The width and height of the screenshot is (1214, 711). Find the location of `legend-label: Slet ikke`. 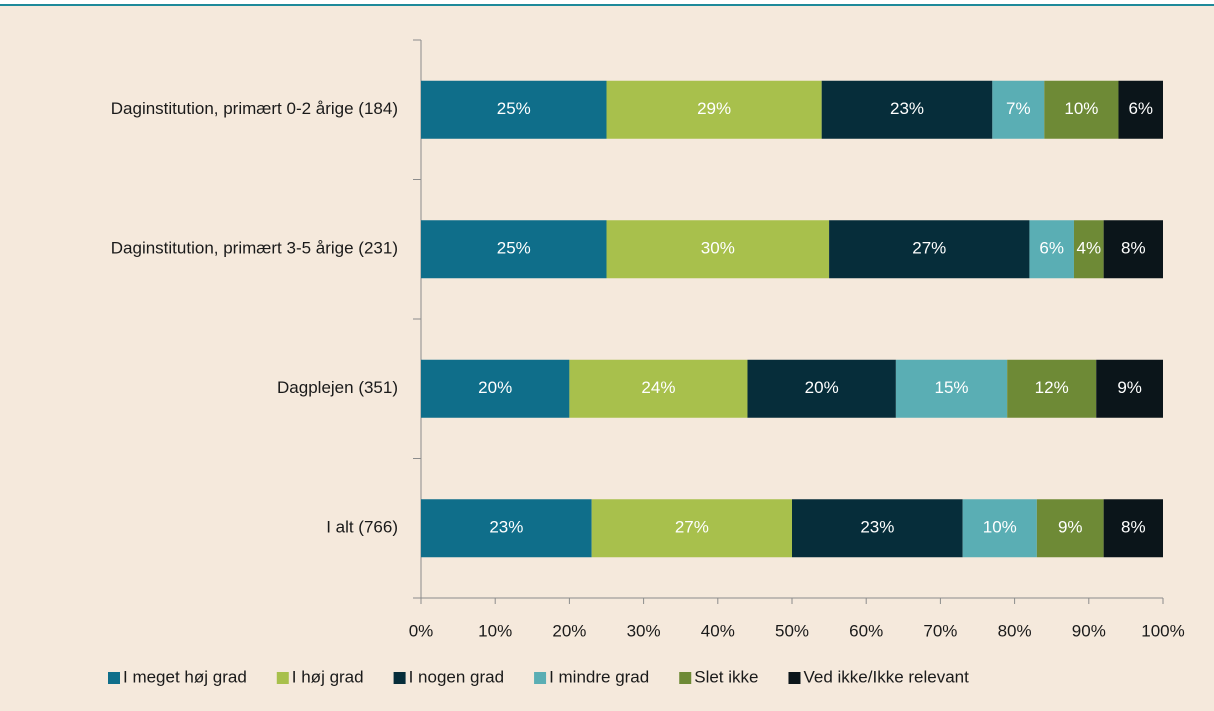

legend-label: Slet ikke is located at coordinates (726, 676).